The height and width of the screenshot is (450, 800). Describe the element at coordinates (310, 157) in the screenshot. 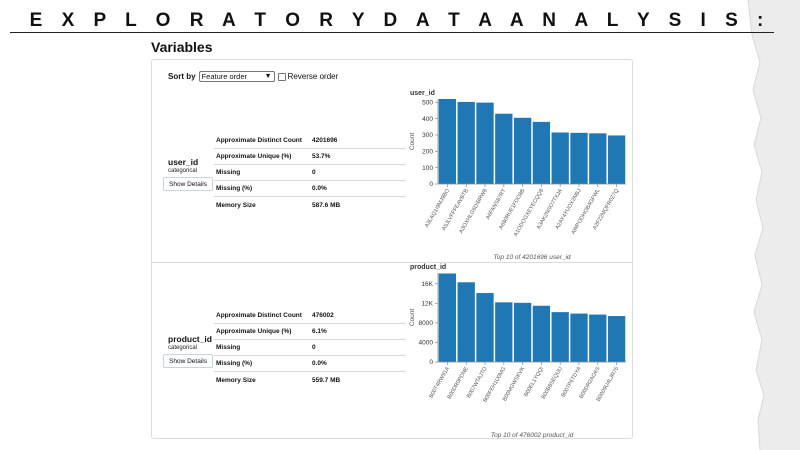

I see `stats-row: Approximate Unique (%) 53.7%` at that location.